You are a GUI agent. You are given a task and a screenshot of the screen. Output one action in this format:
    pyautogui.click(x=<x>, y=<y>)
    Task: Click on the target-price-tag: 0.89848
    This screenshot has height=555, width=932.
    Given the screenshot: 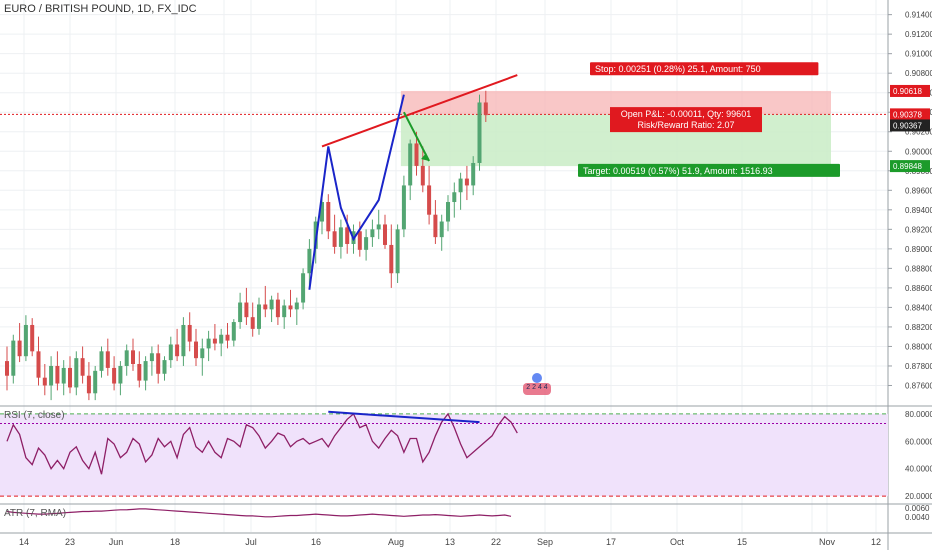 What is the action you would take?
    pyautogui.click(x=907, y=166)
    